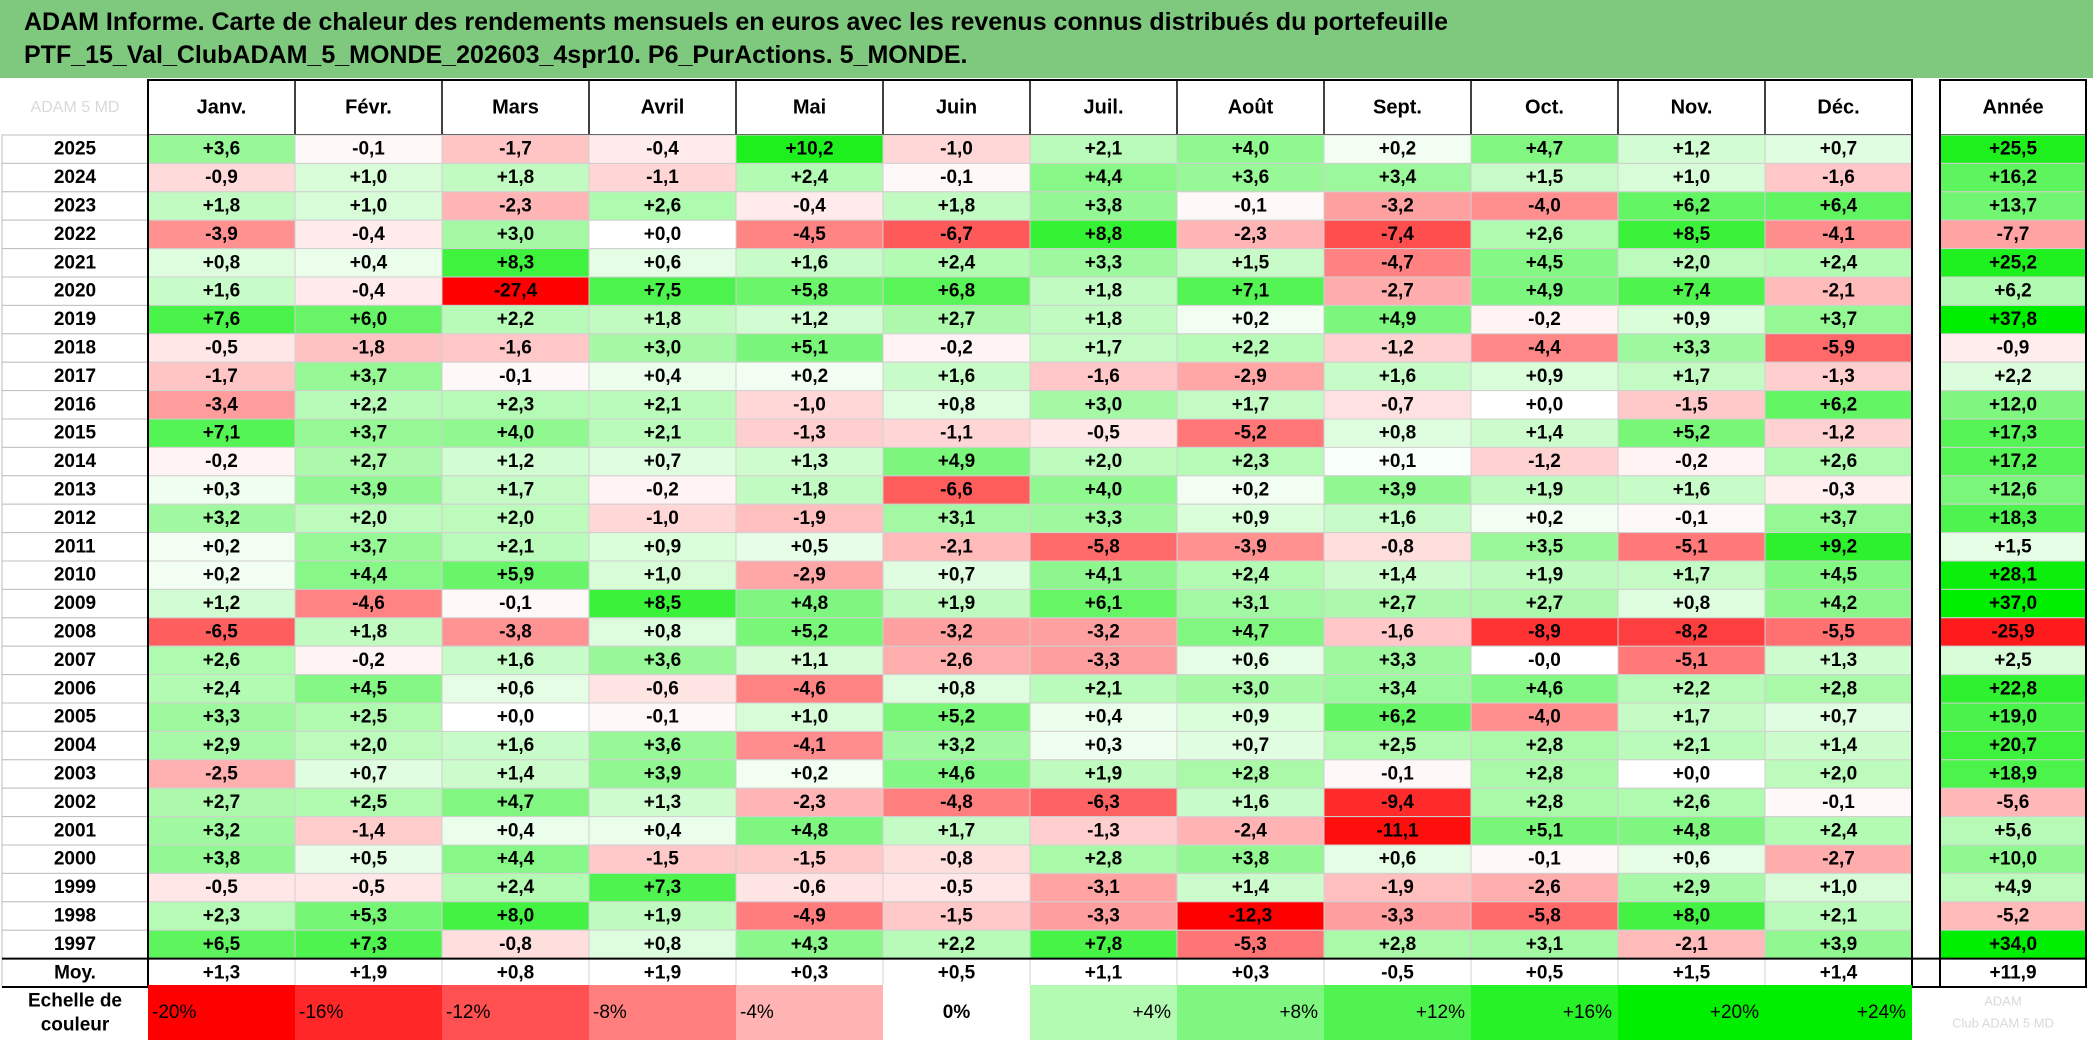 This screenshot has width=2093, height=1043. I want to click on cell-value: -0,8, so click(1397, 546).